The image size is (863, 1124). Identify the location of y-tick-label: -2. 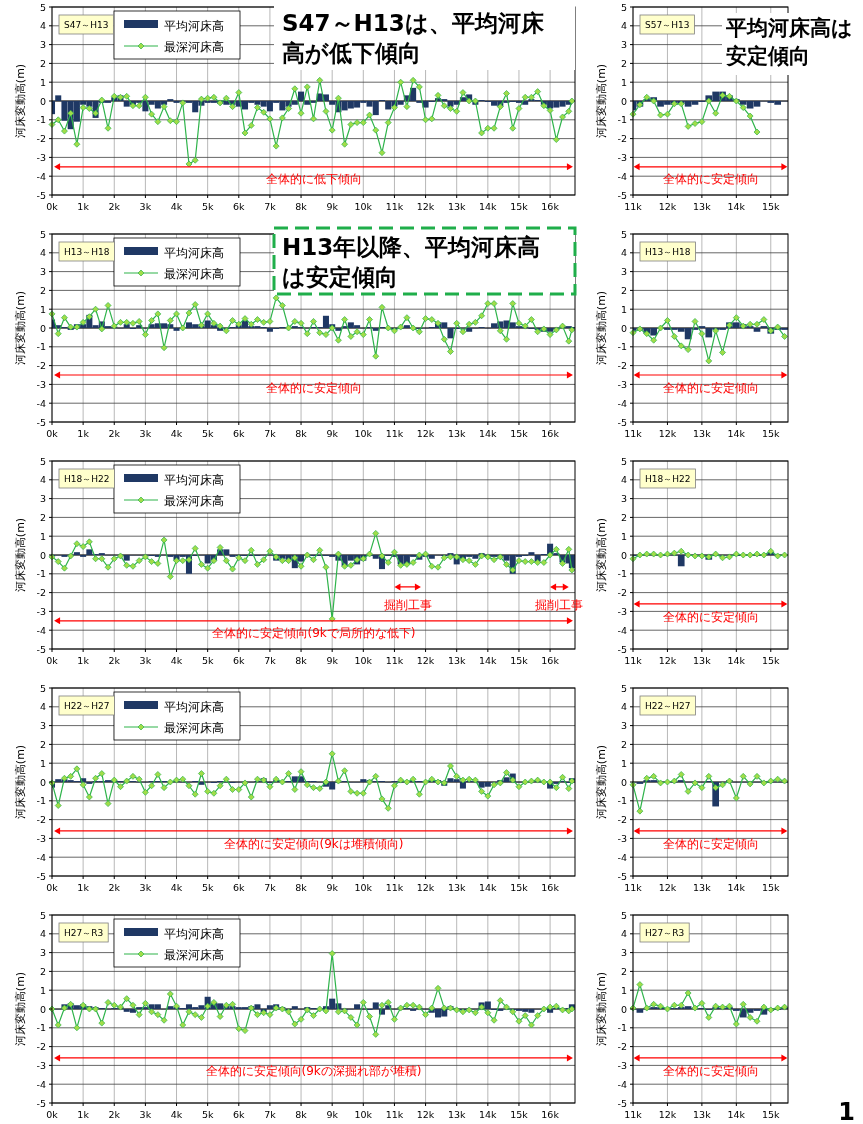
(41, 1047).